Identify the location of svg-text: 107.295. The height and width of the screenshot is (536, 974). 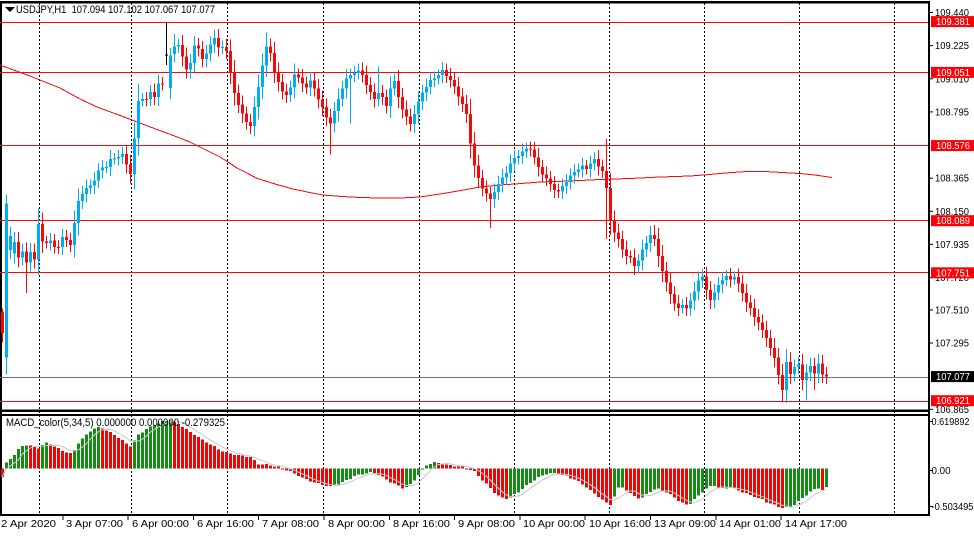
(952, 344).